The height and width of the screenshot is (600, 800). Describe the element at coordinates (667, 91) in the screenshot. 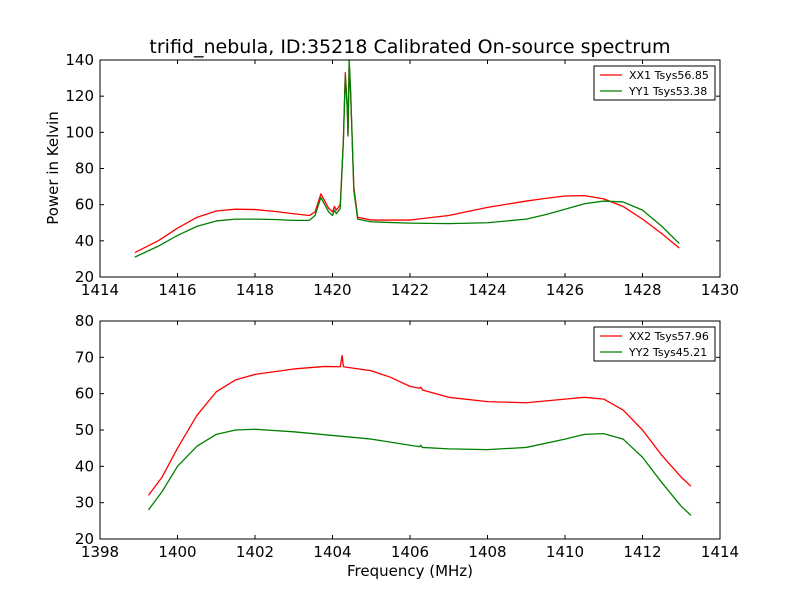

I see `legend-label: YY1 Tsys53.38` at that location.